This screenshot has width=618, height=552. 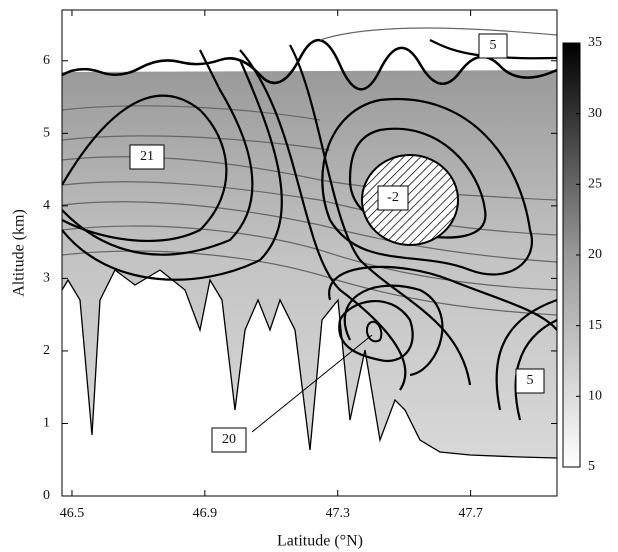 I want to click on y-tick-label: 5, so click(x=46, y=133).